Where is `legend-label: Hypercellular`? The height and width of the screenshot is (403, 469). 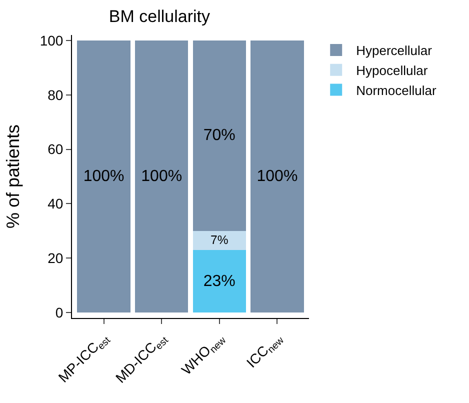 legend-label: Hypercellular is located at coordinates (394, 50).